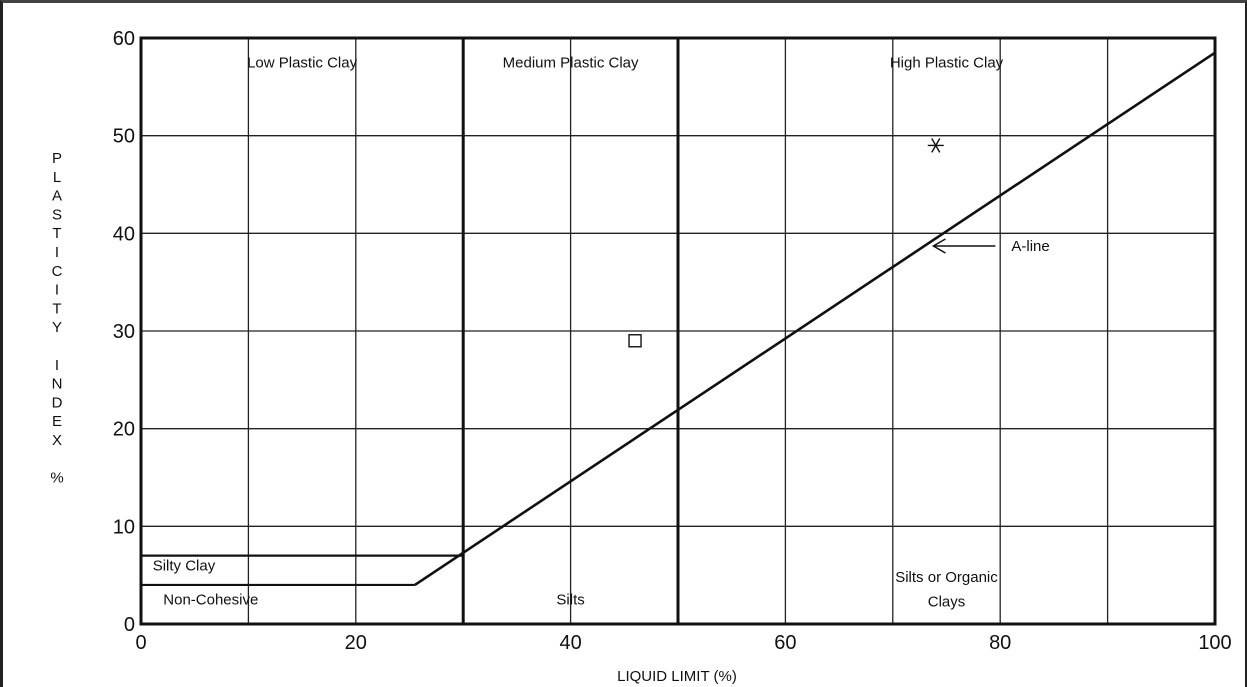  What do you see at coordinates (56, 233) in the screenshot?
I see `y-title-char-4: T` at bounding box center [56, 233].